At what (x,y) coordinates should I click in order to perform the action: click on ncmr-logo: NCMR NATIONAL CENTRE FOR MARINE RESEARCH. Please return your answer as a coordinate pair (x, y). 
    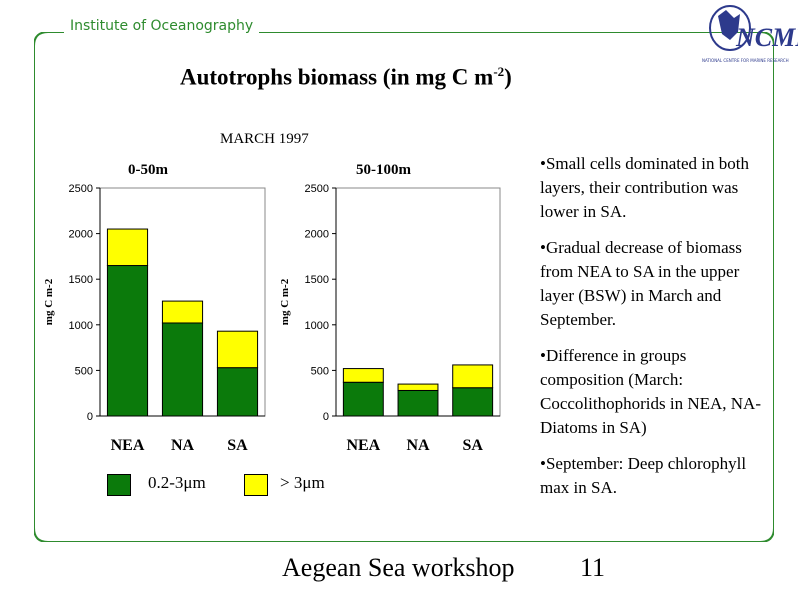
    Looking at the image, I should click on (750, 34).